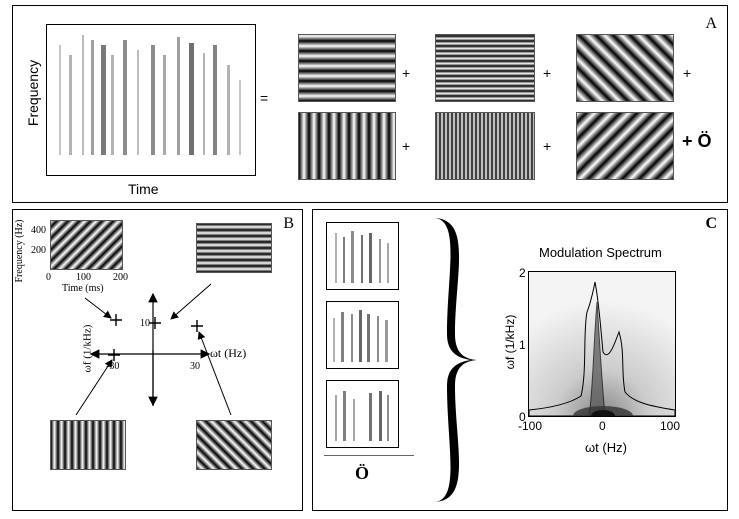 This screenshot has width=739, height=519. Describe the element at coordinates (38, 250) in the screenshot. I see `inset-ytick-200: 200` at that location.